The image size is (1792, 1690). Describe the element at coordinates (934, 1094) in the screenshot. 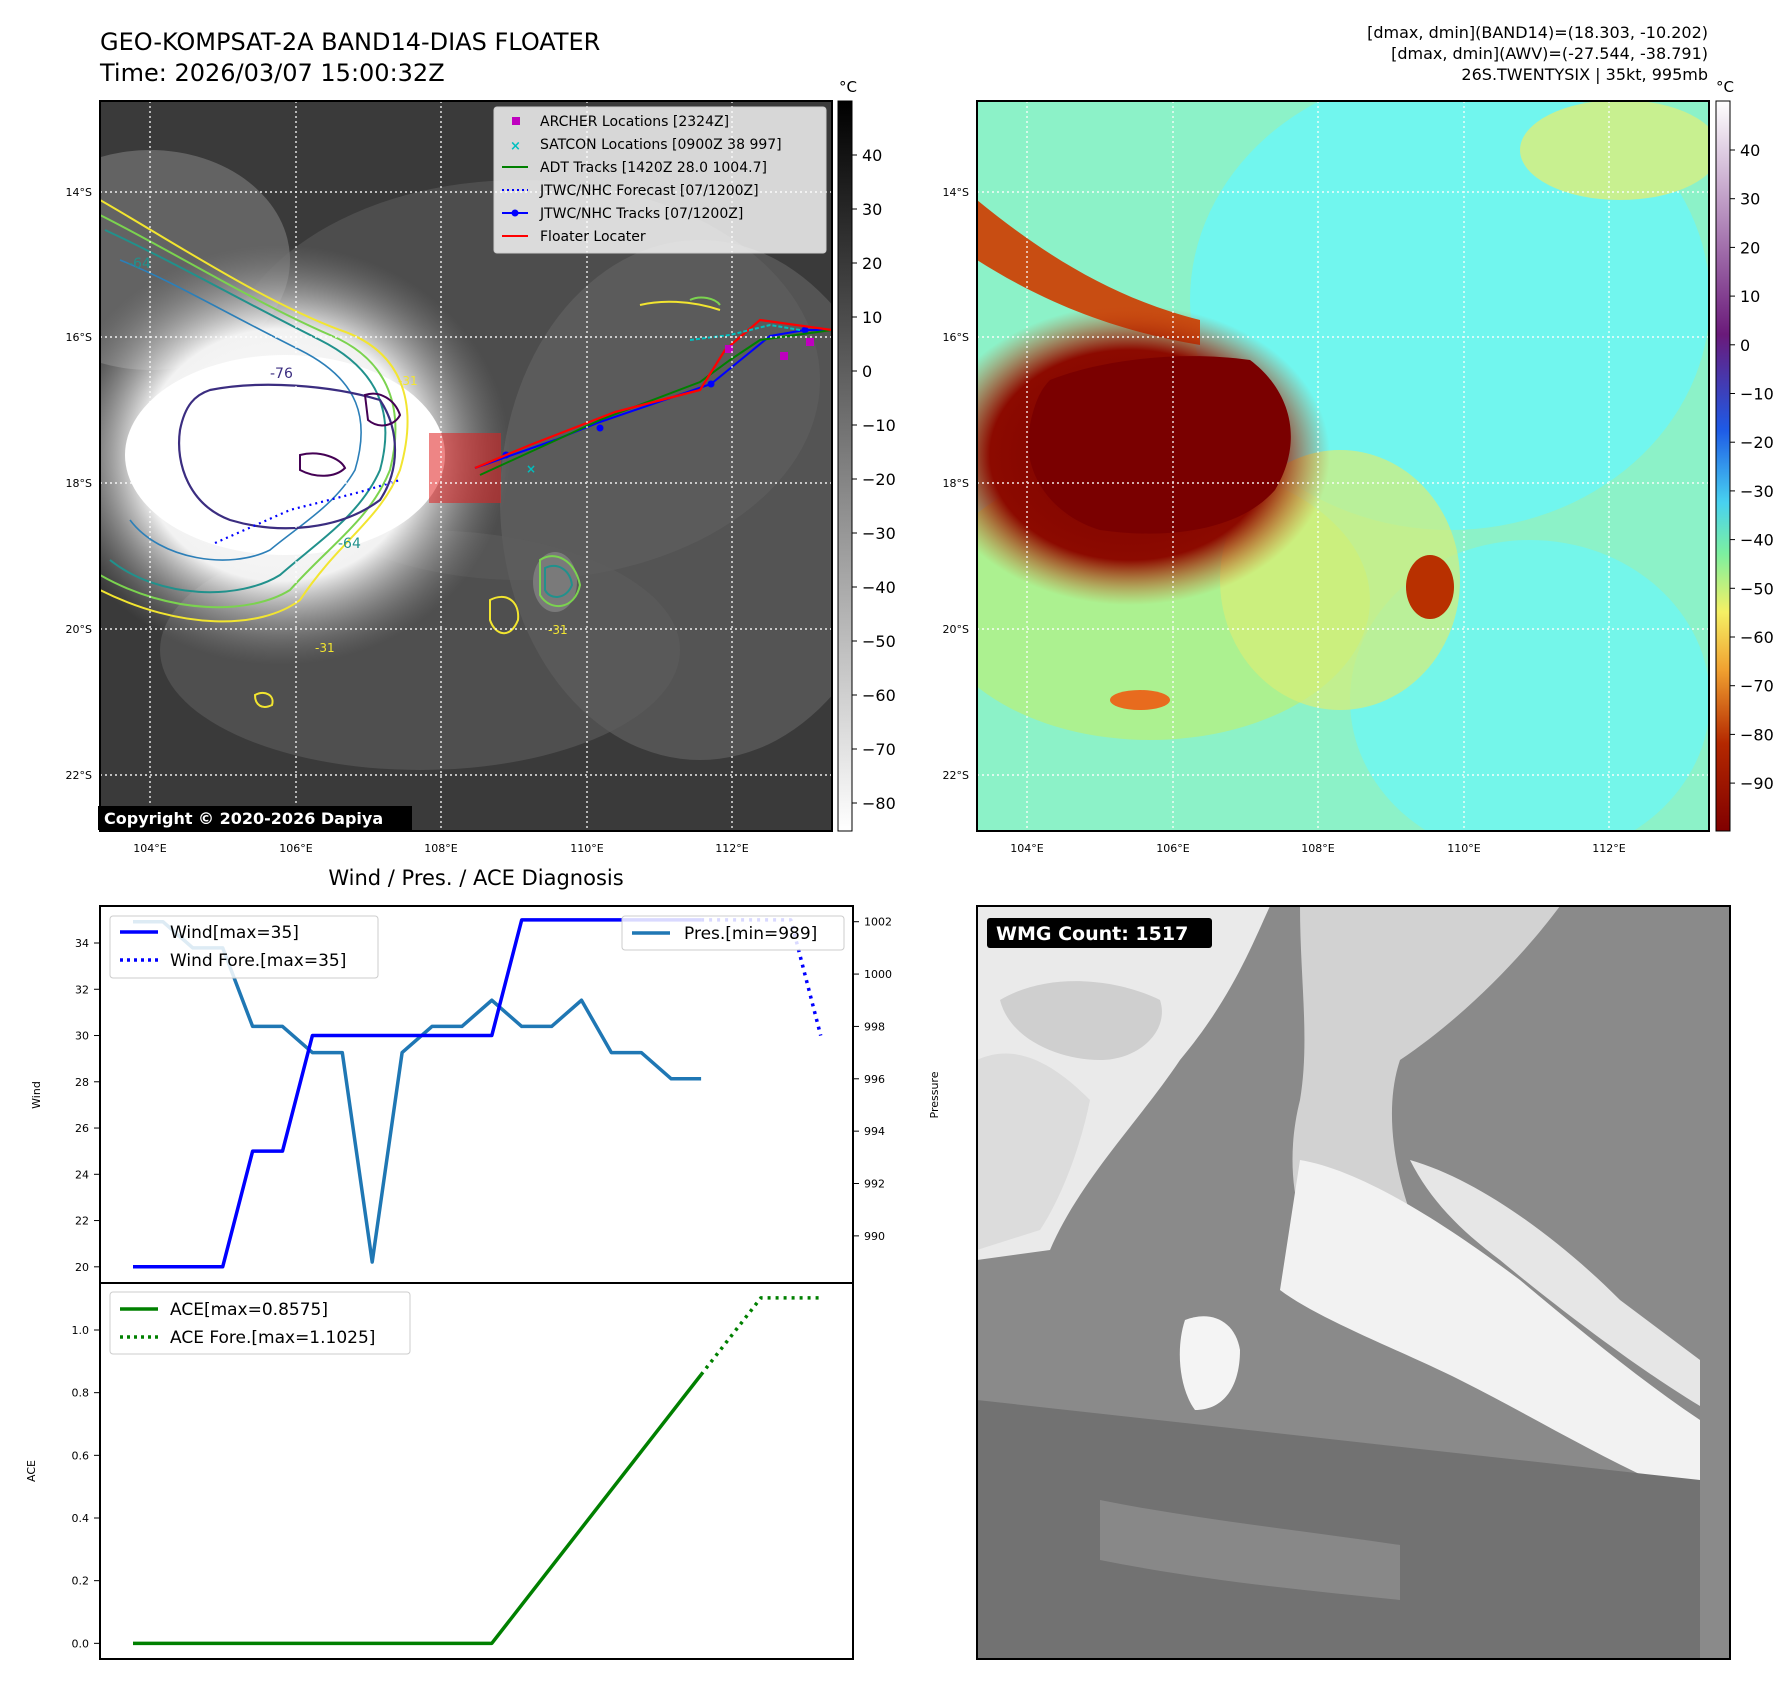

I see `pressure-ylabel: Pressure` at that location.